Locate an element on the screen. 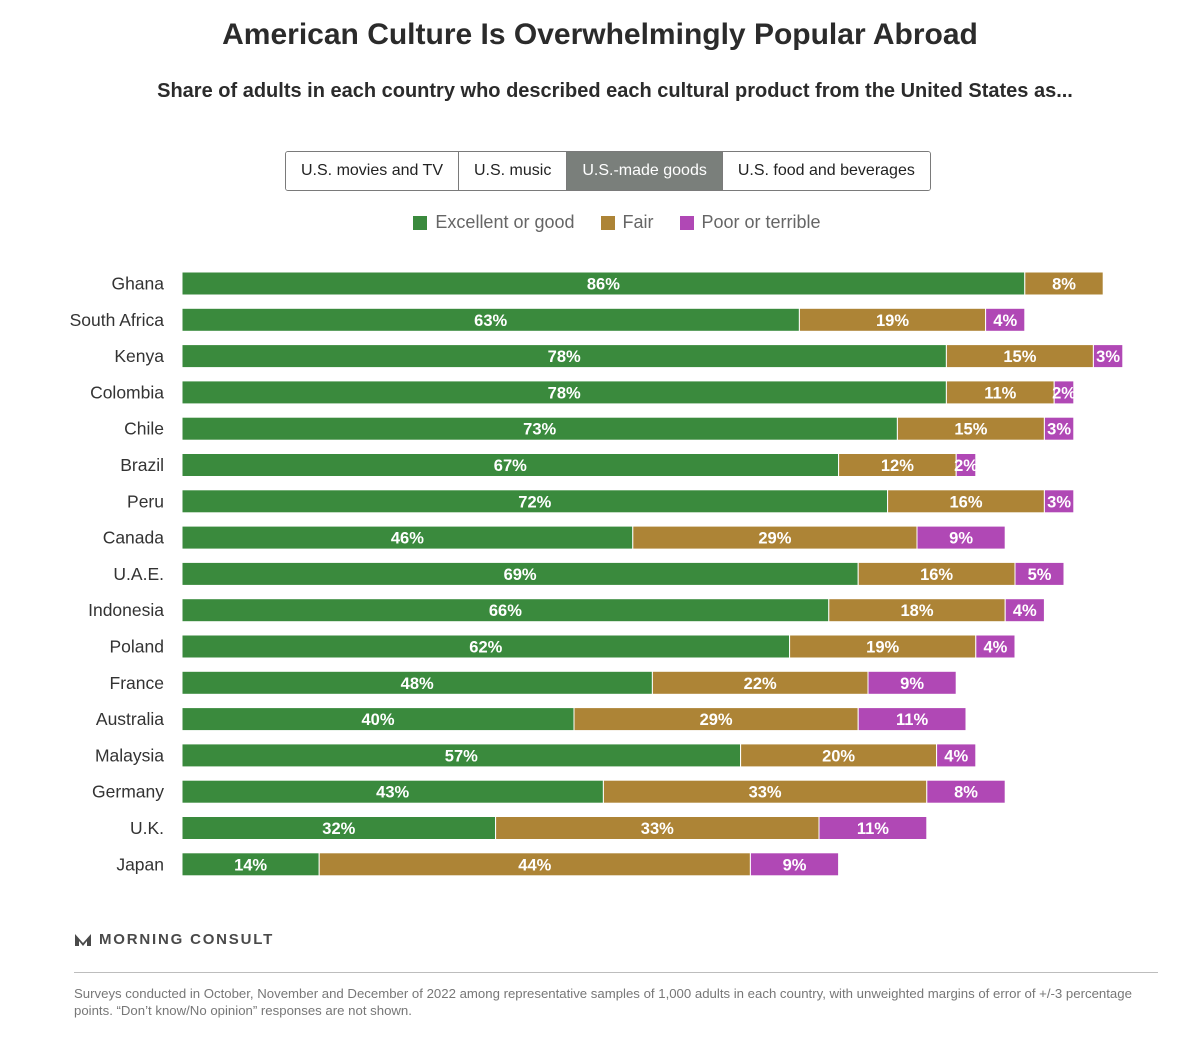 This screenshot has height=1048, width=1200. data-label-u-a-e-excellent-or-good: 69% is located at coordinates (520, 575).